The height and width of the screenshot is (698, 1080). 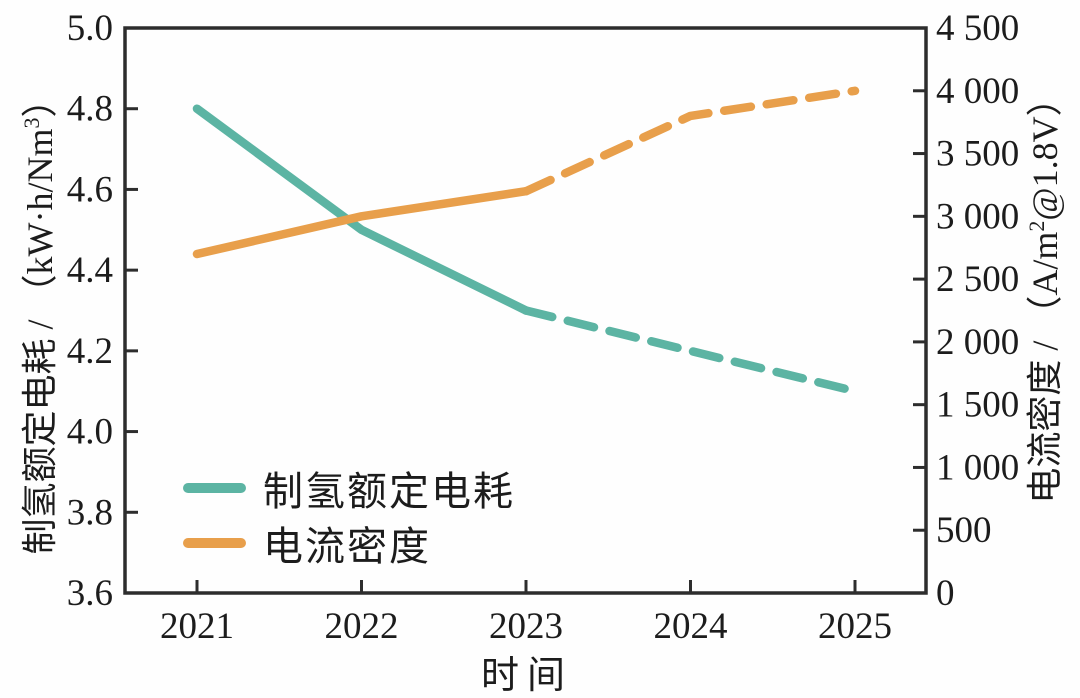 I want to click on x-tick-label: 2021, so click(x=197, y=626).